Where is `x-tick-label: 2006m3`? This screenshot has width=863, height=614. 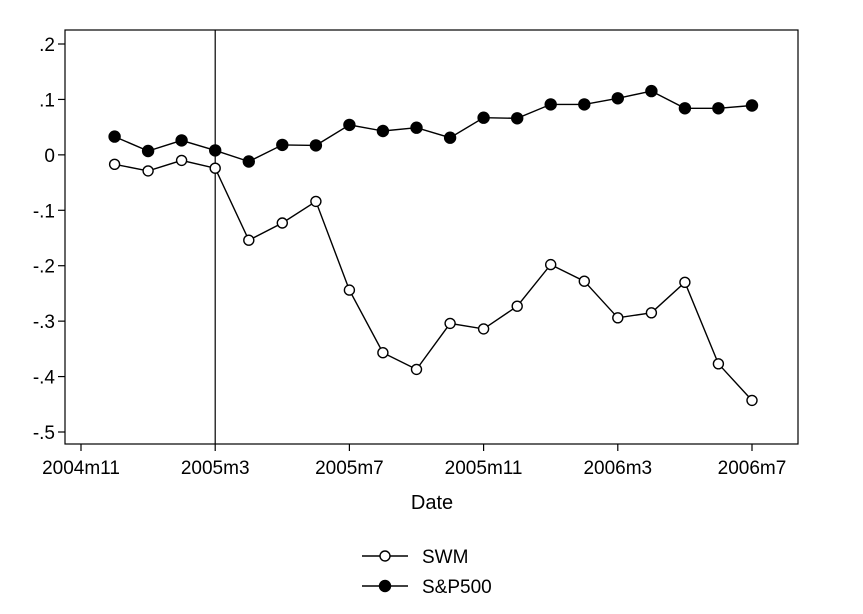
x-tick-label: 2006m3 is located at coordinates (617, 468).